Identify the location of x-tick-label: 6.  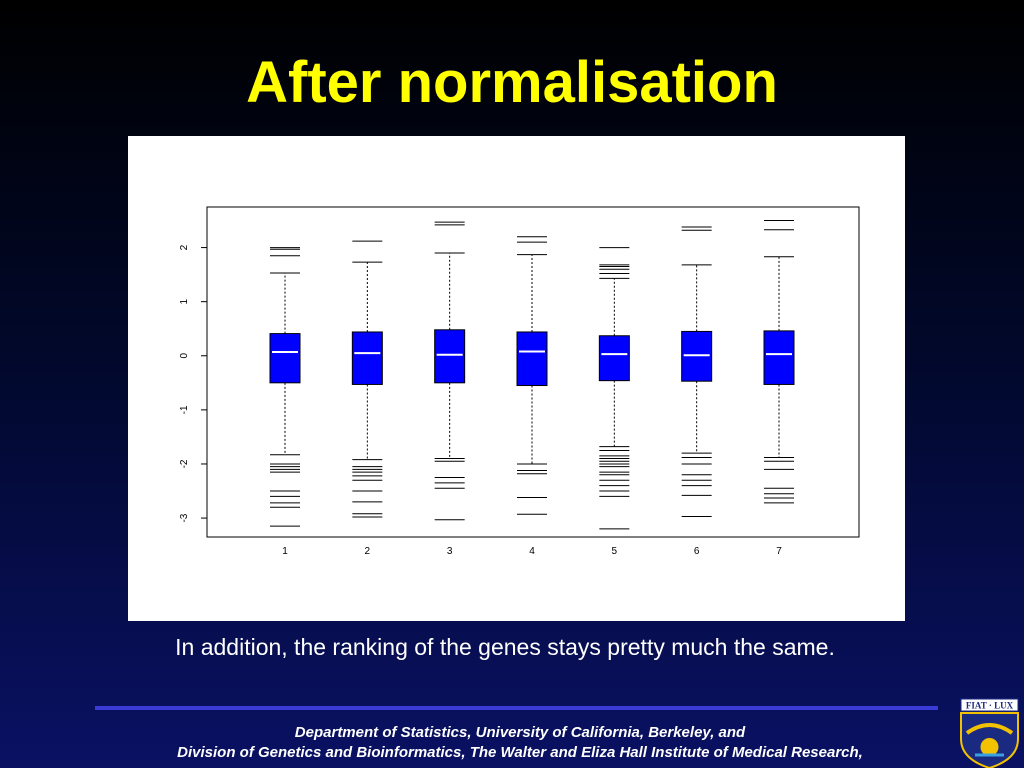
(697, 551).